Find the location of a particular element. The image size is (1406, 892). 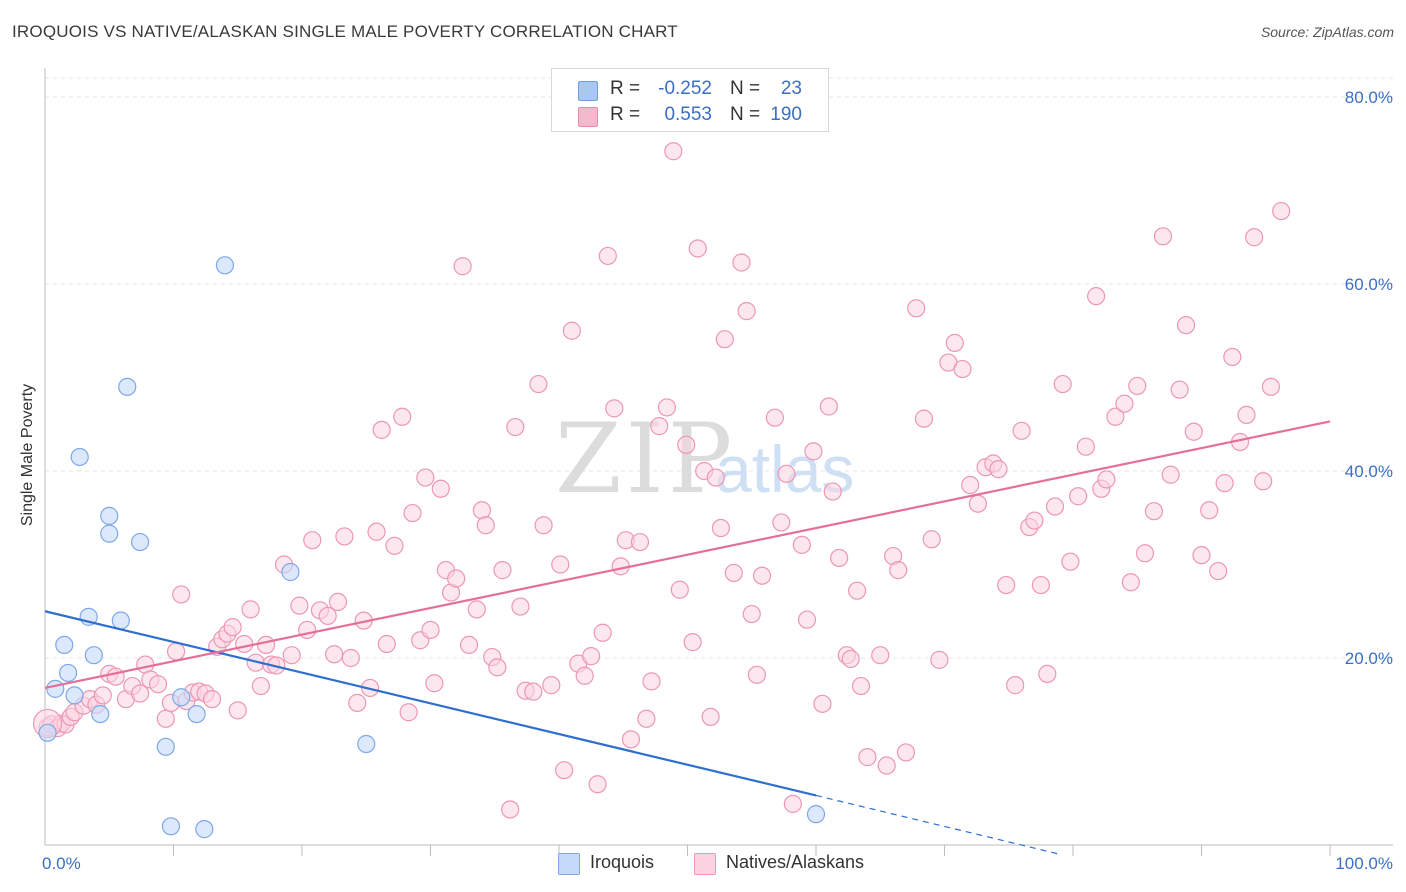

bottom-legend-swatch-natives is located at coordinates (705, 864).